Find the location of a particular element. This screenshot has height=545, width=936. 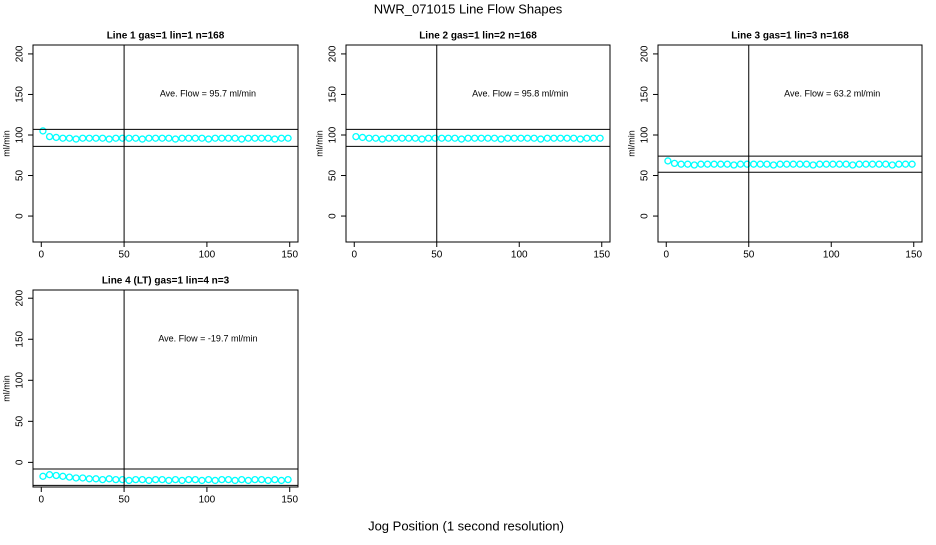

panel-title: Line 1 gas=1 lin=1 n=168 is located at coordinates (166, 36).